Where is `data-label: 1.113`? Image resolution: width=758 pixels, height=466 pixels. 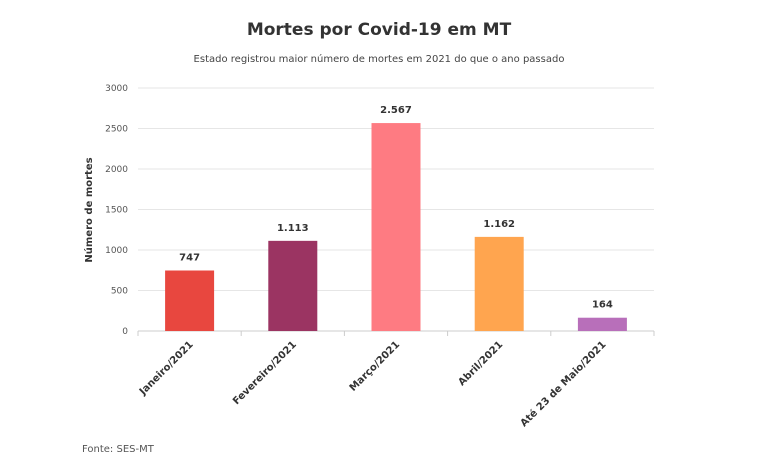
data-label: 1.113 is located at coordinates (293, 228).